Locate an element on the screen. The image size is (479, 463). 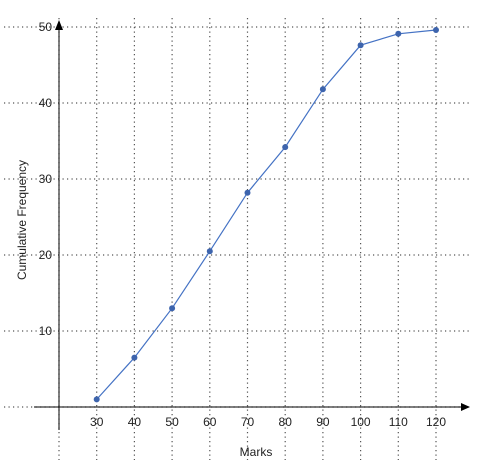
y-tick-label: 50 is located at coordinates (46, 27).